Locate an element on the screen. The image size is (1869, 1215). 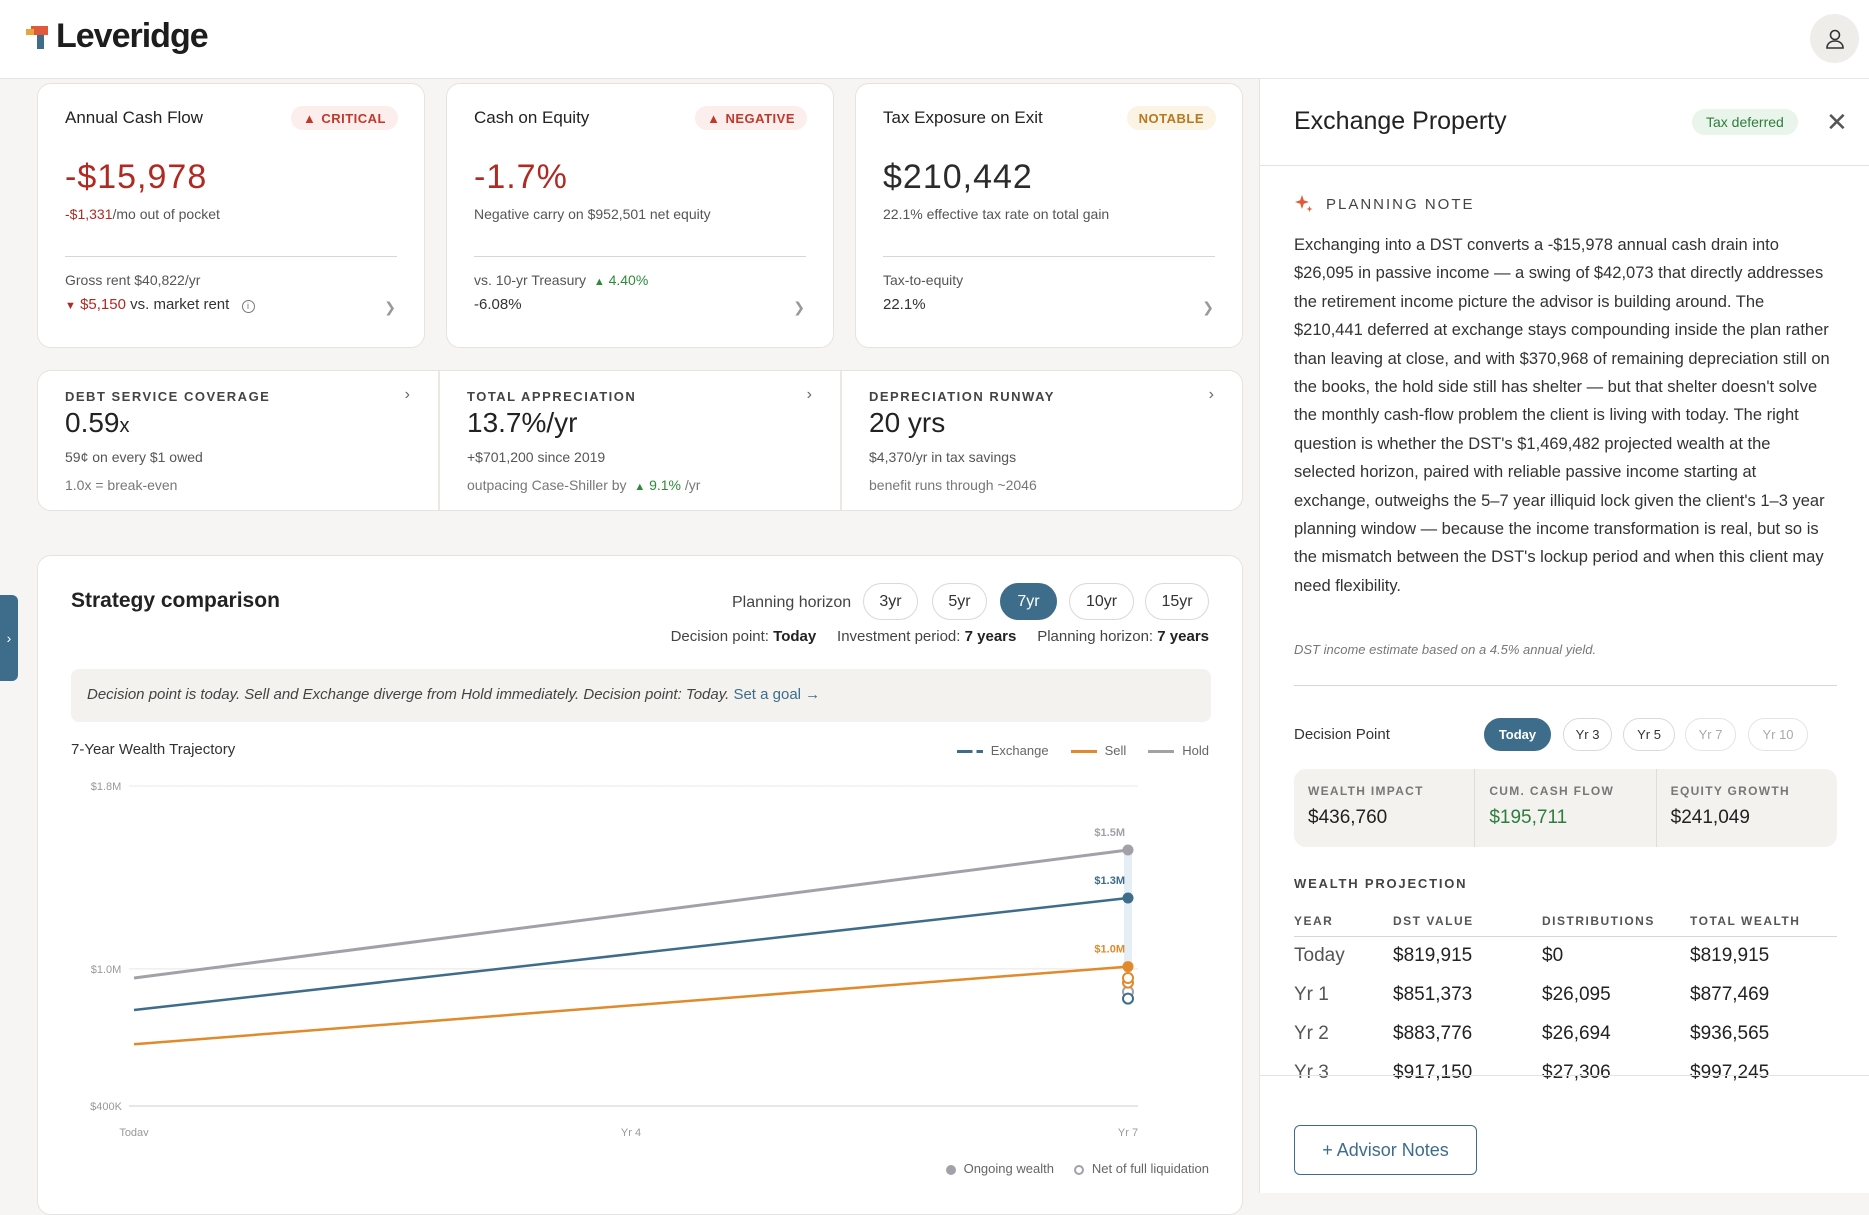
market-rent-delta: ▼ $5,150 vs. market rent i is located at coordinates (160, 304).